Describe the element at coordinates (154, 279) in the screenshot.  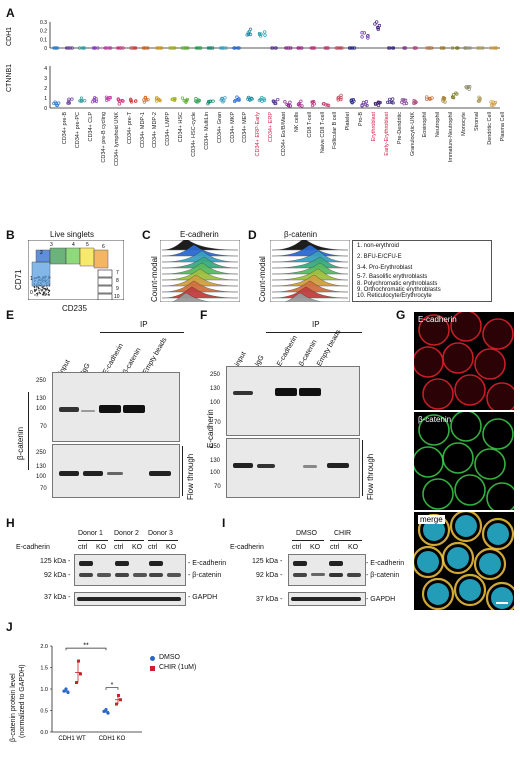
I see `panelC-ylabel: Count-modal` at that location.